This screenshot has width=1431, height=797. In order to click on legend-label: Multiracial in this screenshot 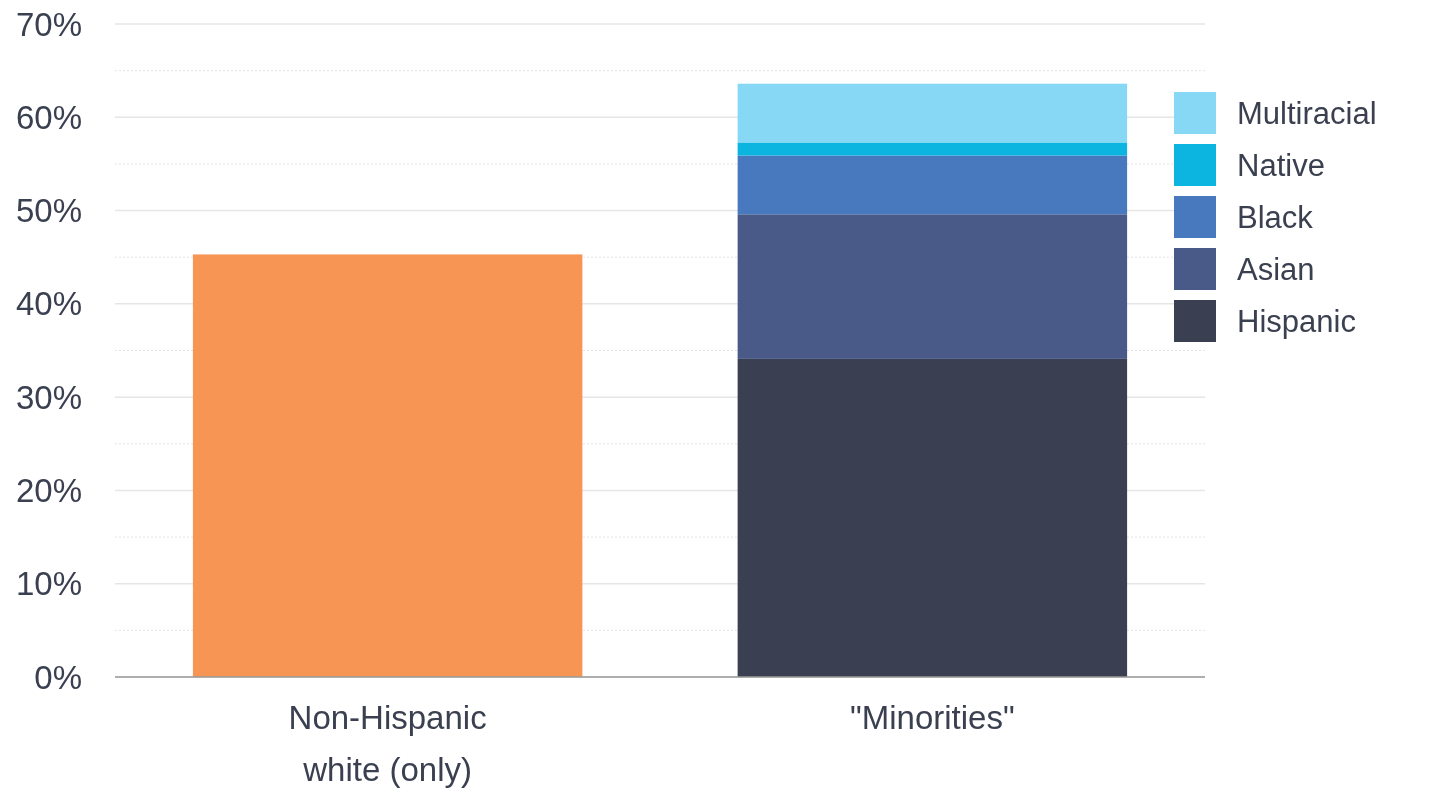, I will do `click(1307, 113)`.